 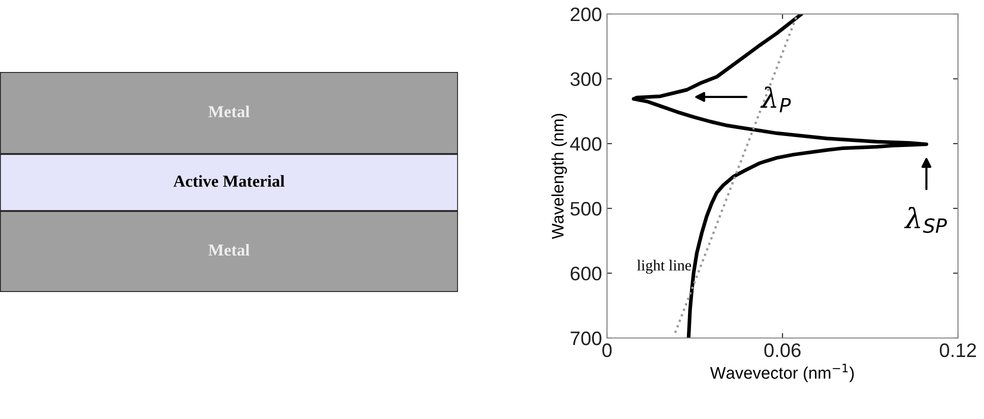 I want to click on text: Active Material, so click(x=228, y=181).